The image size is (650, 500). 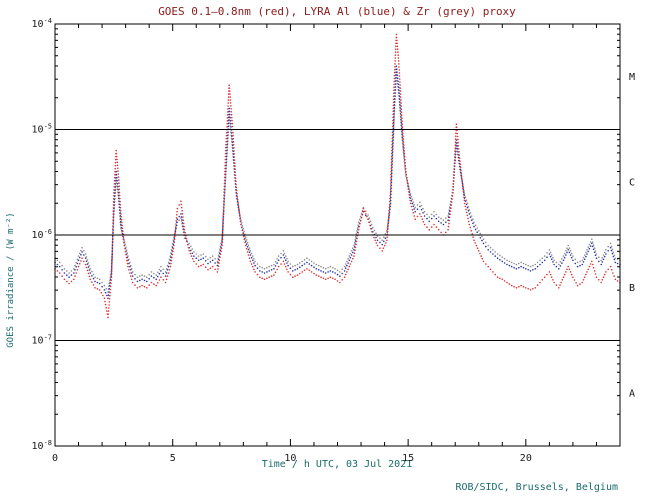 I want to click on y-tick-label: 10⁻⁴, so click(x=42, y=23).